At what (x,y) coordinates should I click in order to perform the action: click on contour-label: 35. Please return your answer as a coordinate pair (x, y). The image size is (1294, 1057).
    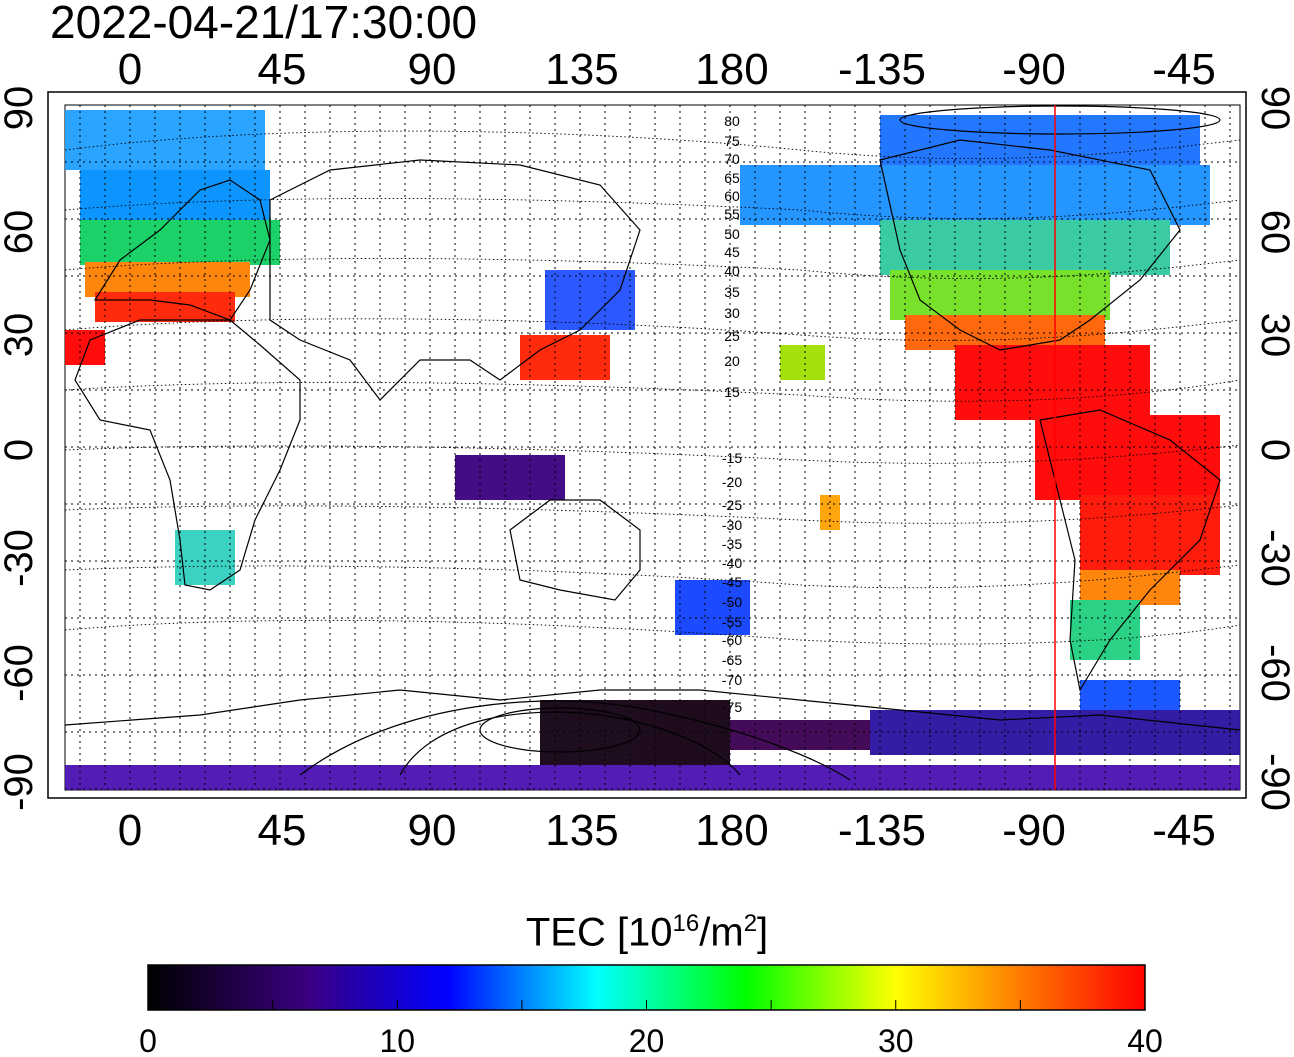
    Looking at the image, I should click on (732, 292).